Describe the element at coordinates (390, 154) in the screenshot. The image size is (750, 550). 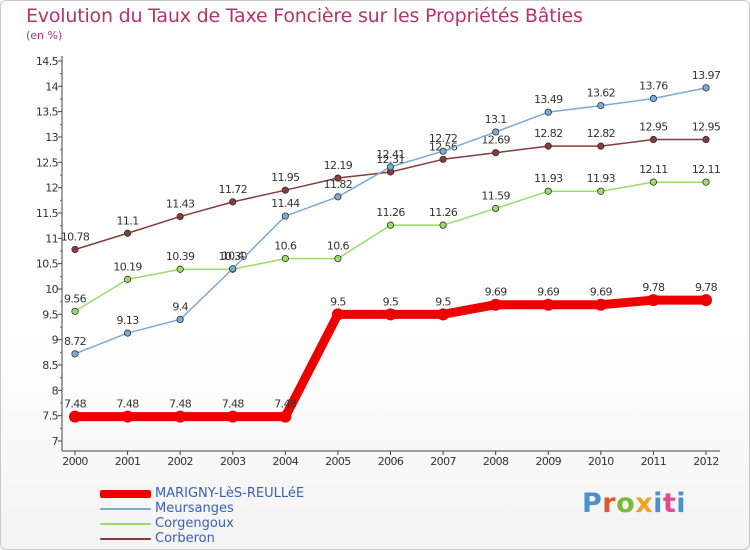
I see `data-label: 12.41` at that location.